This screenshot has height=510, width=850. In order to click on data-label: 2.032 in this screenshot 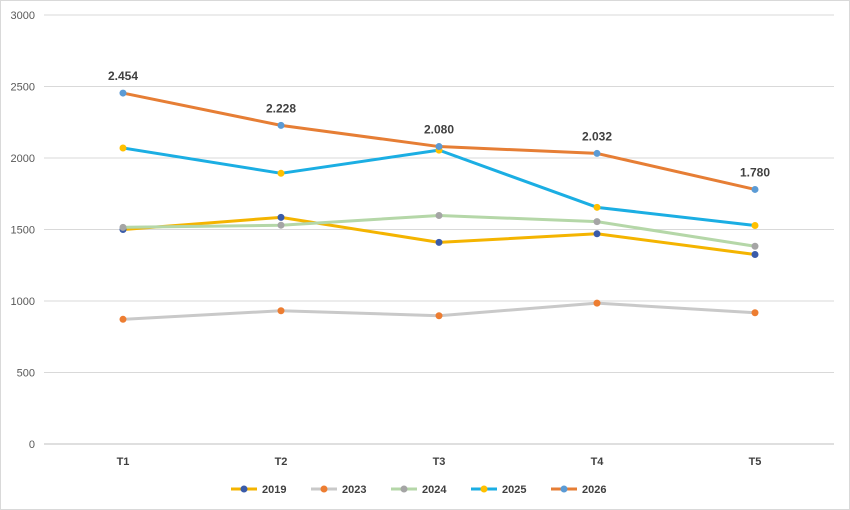, I will do `click(597, 136)`.